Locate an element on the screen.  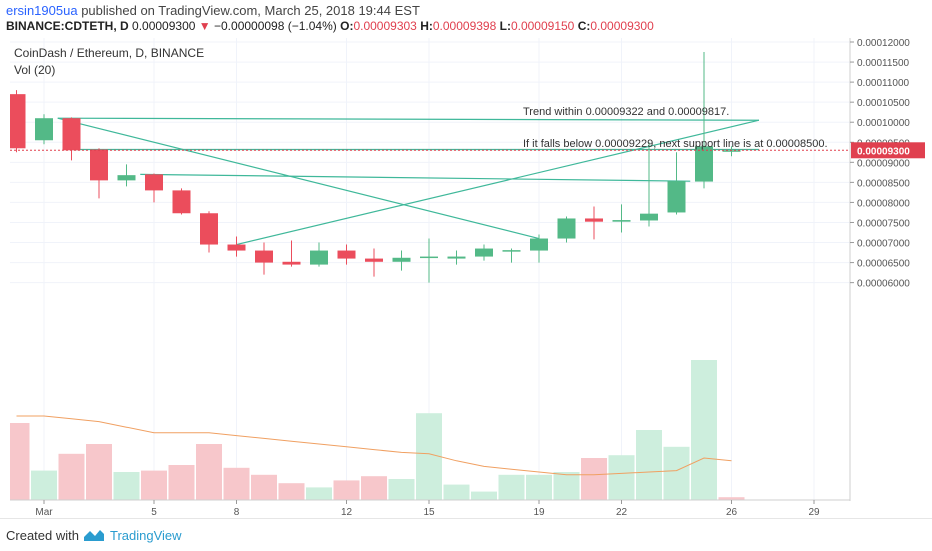
high-value: 0.00009398 is located at coordinates (464, 26).